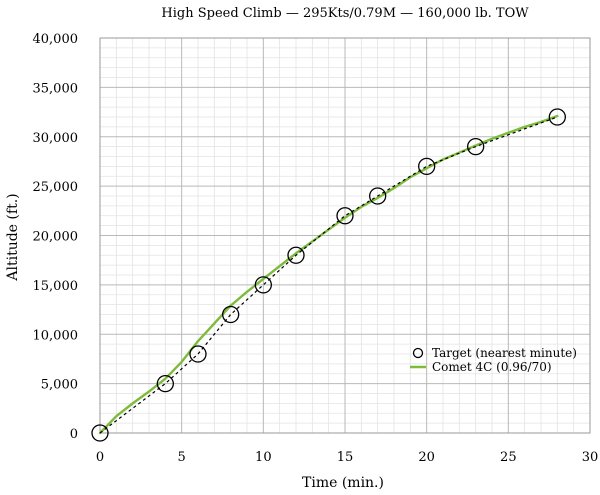  What do you see at coordinates (56, 138) in the screenshot?
I see `y-tick-label: 30,000` at bounding box center [56, 138].